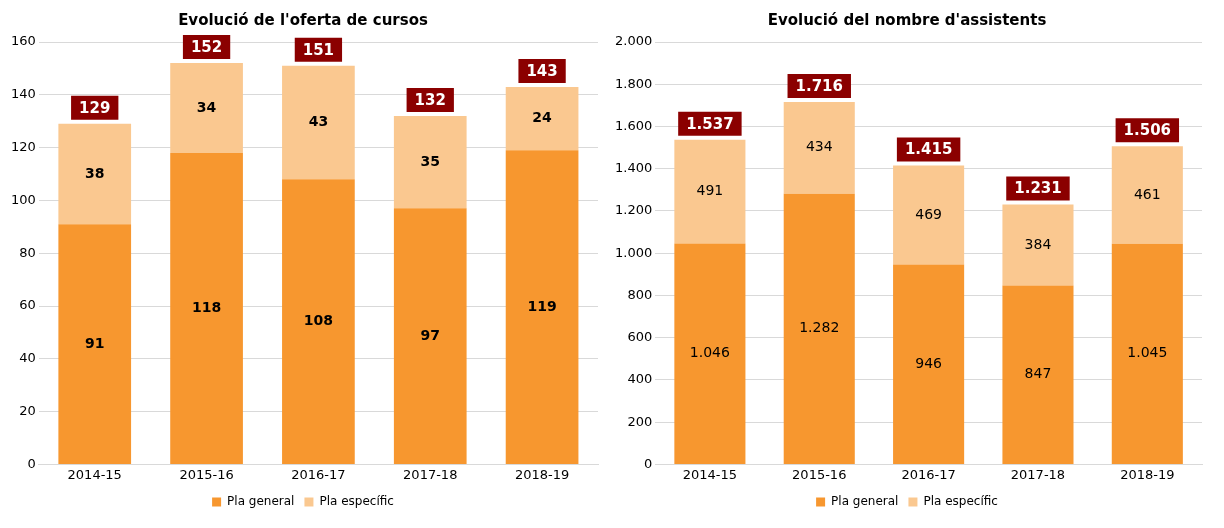 The width and height of the screenshot is (1224, 528). I want to click on data-label: 35, so click(430, 160).